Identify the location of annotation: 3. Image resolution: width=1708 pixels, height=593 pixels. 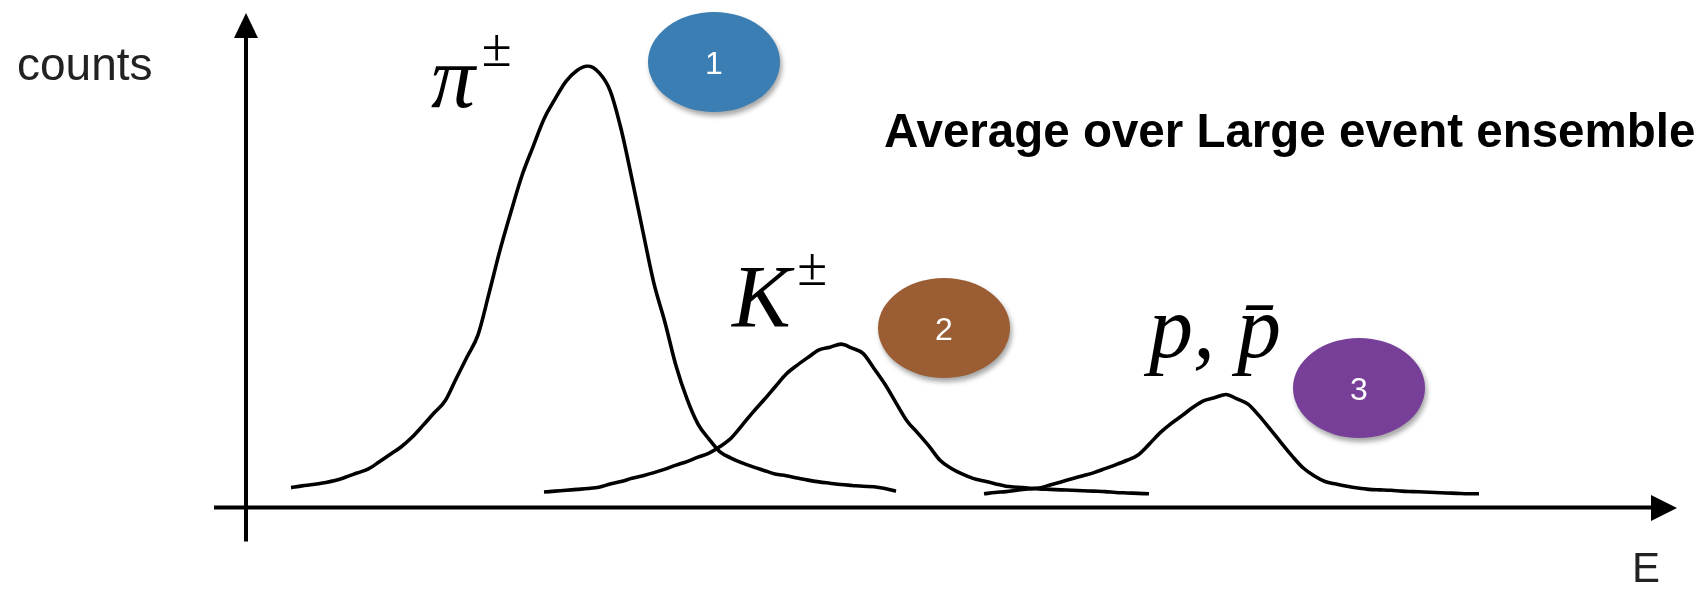
(1359, 389).